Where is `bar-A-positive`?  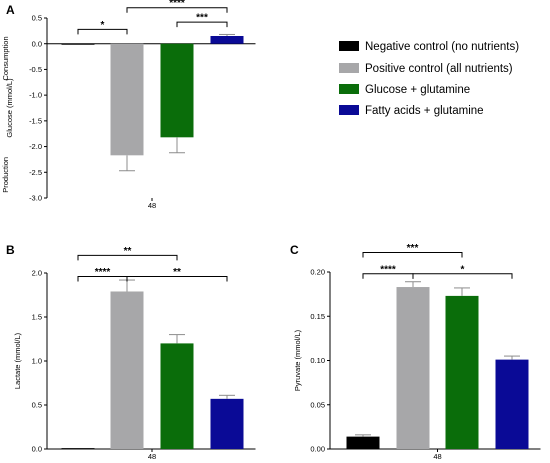
bar-A-positive is located at coordinates (127, 99).